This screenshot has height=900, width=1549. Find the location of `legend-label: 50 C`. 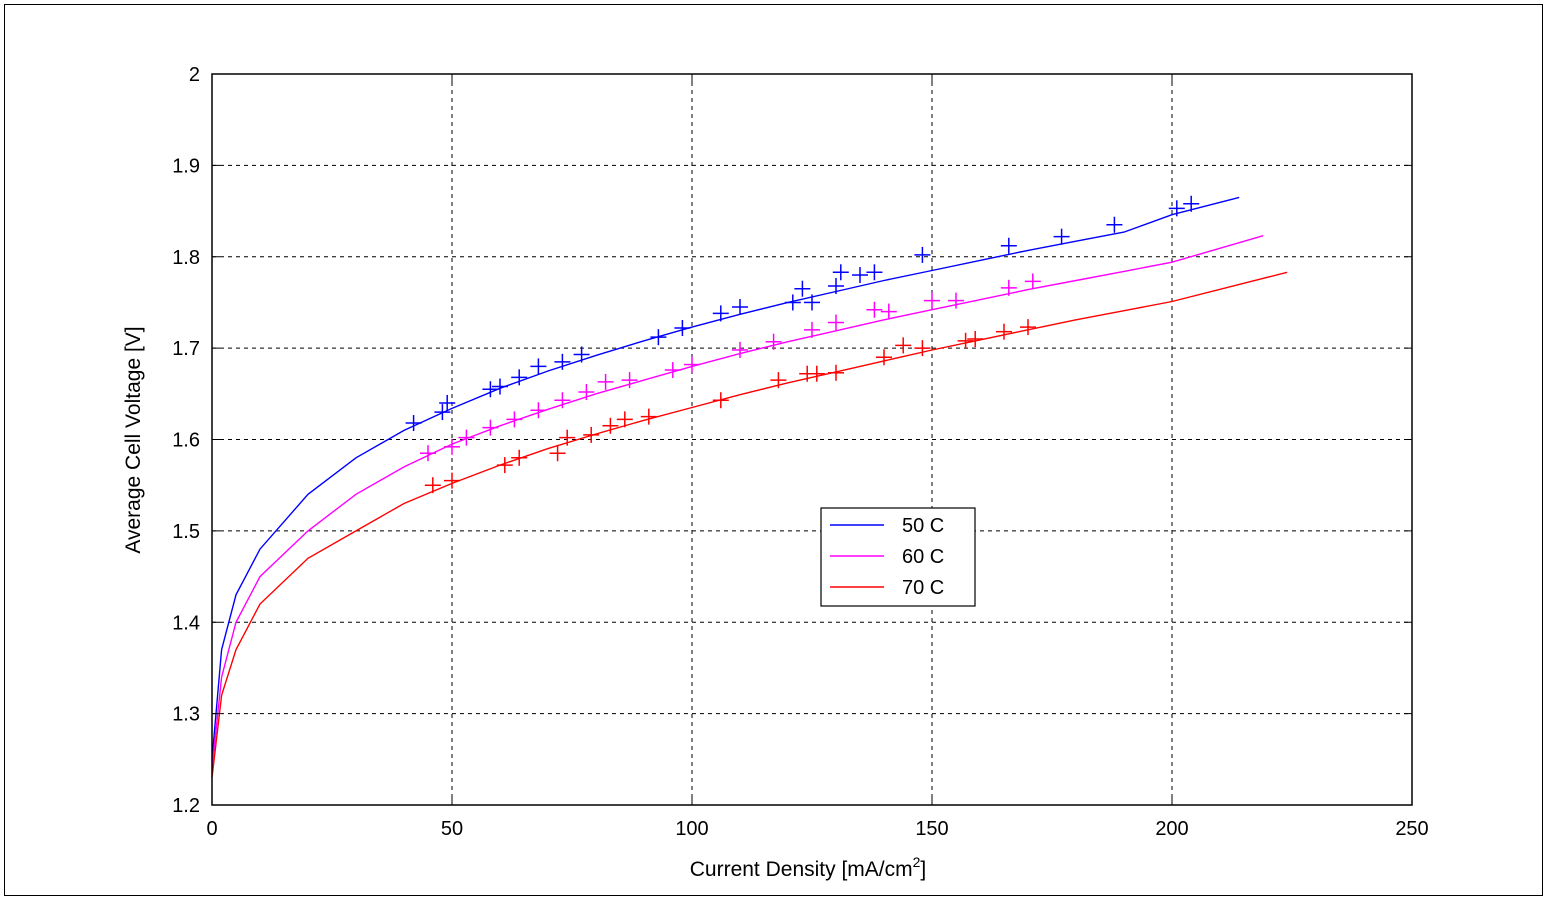

legend-label: 50 C is located at coordinates (923, 526).